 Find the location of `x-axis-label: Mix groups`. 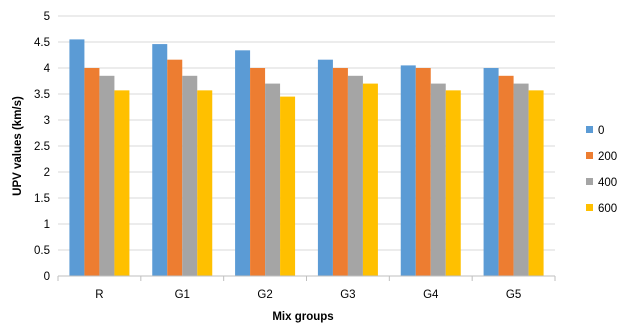

x-axis-label: Mix groups is located at coordinates (302, 317).